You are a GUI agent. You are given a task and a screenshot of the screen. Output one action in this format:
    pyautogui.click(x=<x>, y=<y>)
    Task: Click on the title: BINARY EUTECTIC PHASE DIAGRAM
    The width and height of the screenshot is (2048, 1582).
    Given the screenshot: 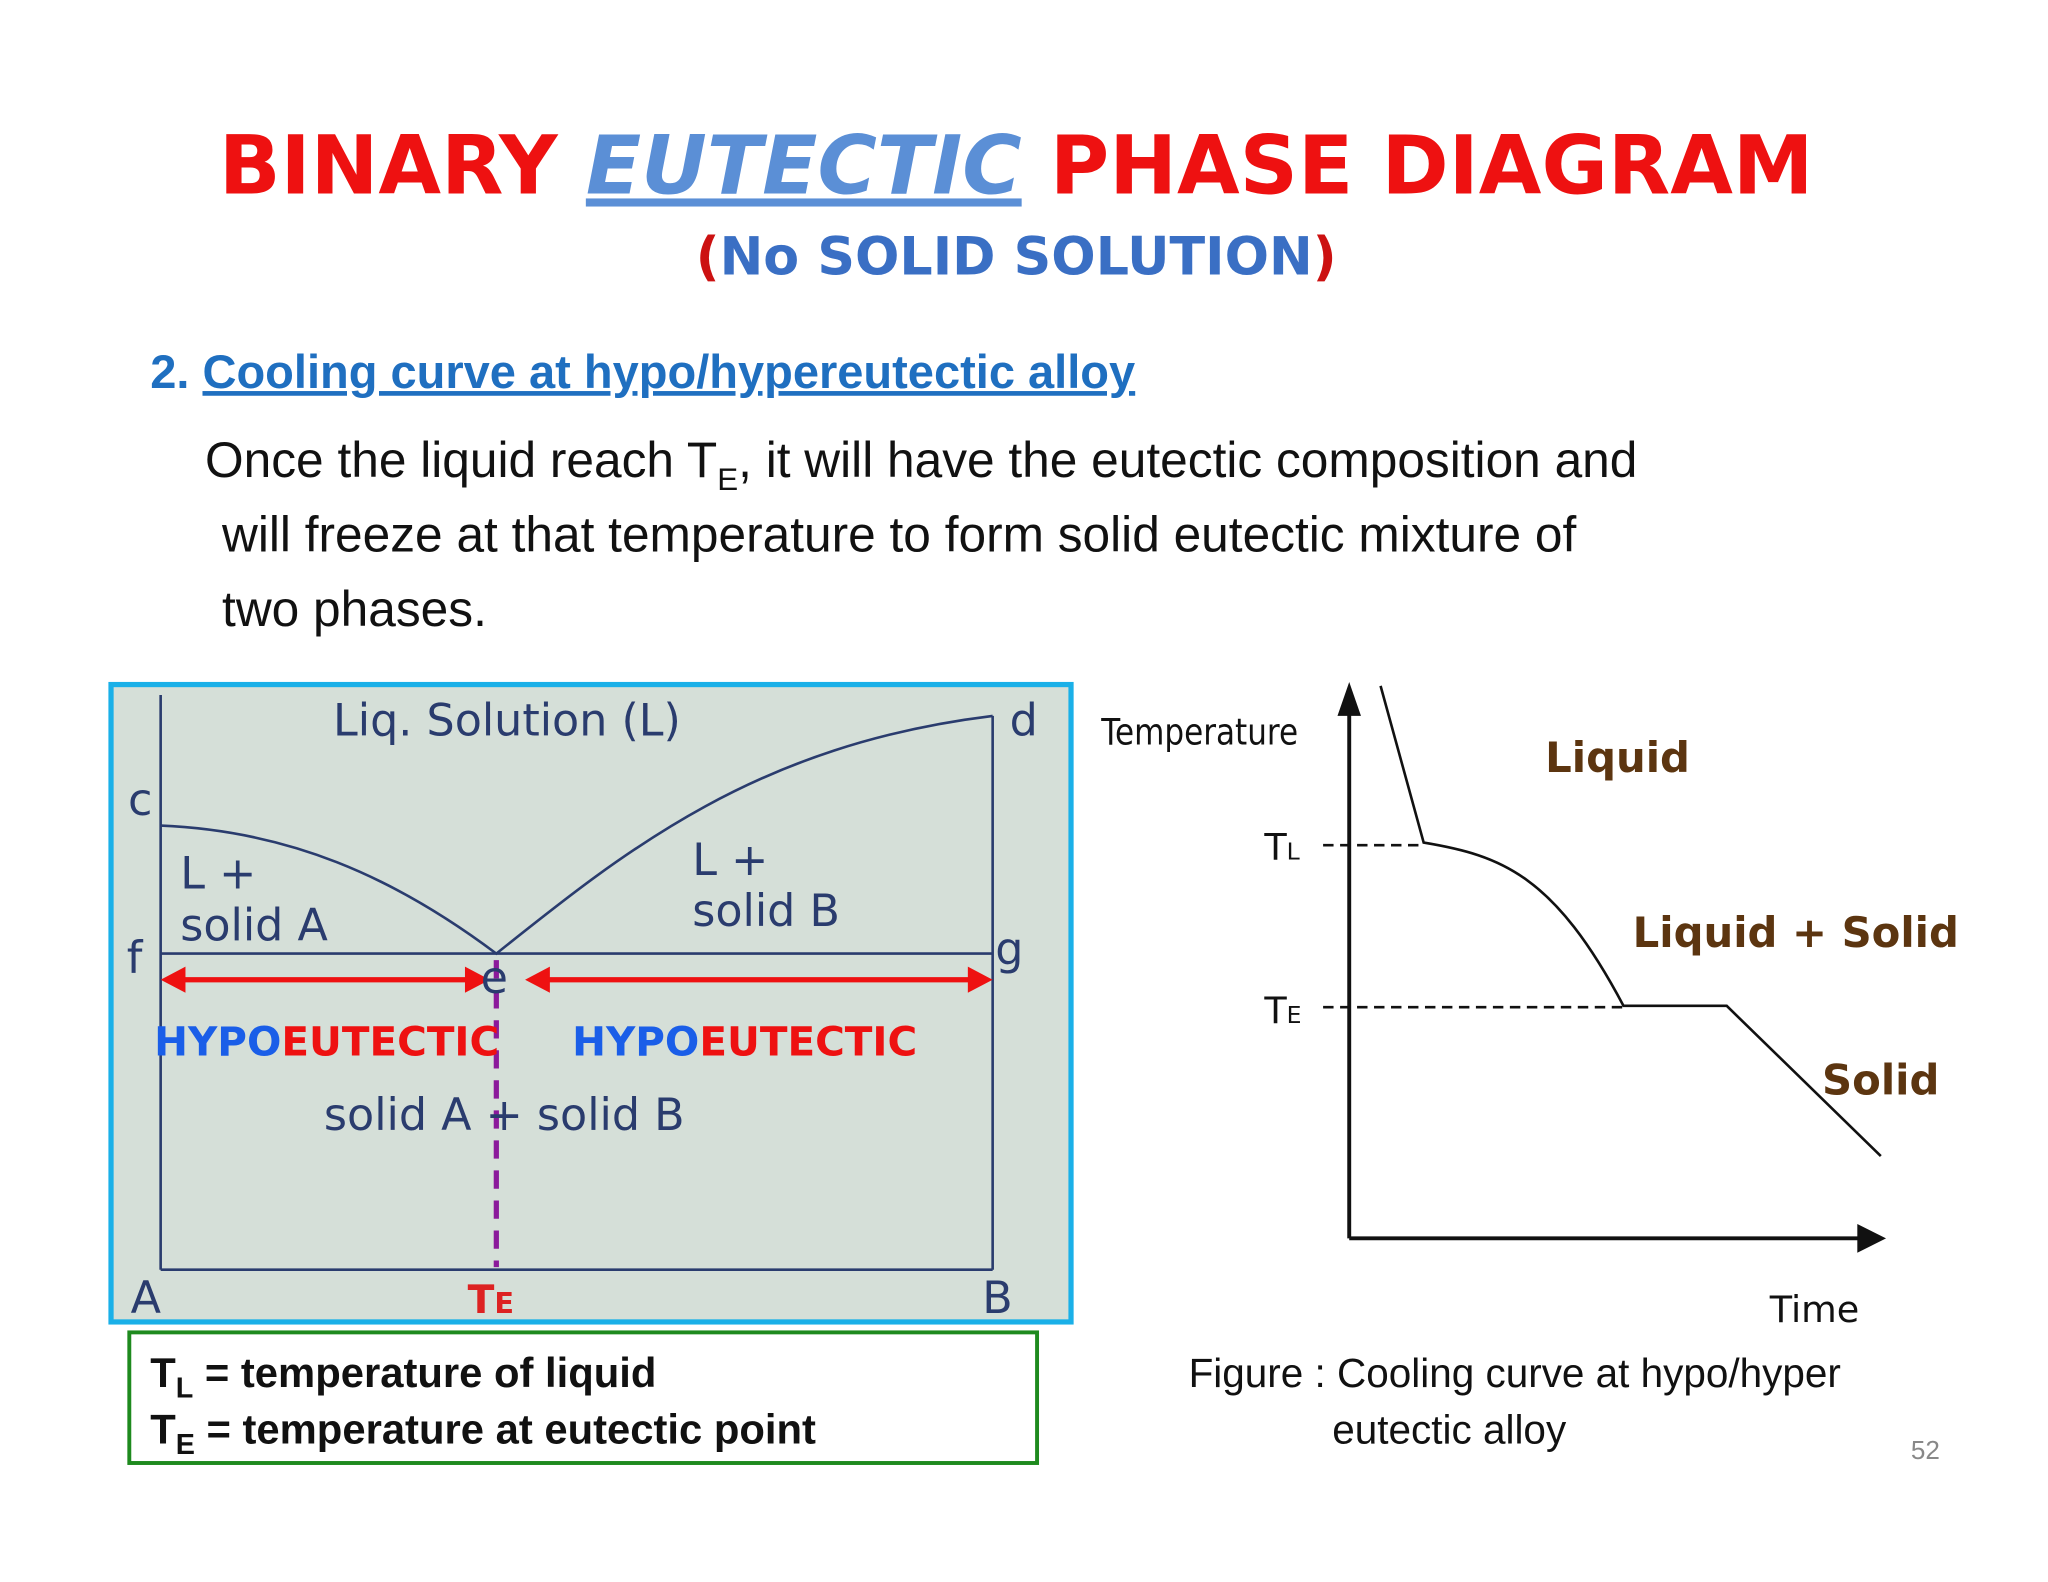 What is the action you would take?
    pyautogui.click(x=1016, y=166)
    